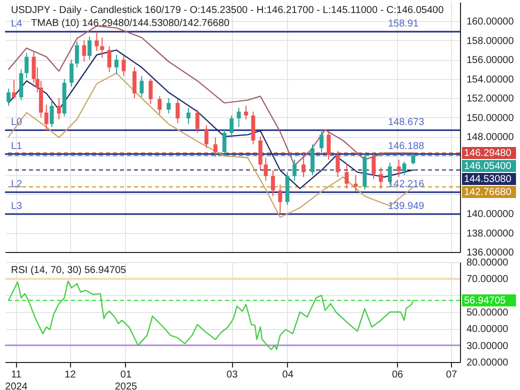  What do you see at coordinates (227, 10) in the screenshot?
I see `chart-title: USDJPY - Daily - Candlestick 160/179 - O:145.23500 - H:146.21700 - L:145.11000 - C:146.05400` at bounding box center [227, 10].